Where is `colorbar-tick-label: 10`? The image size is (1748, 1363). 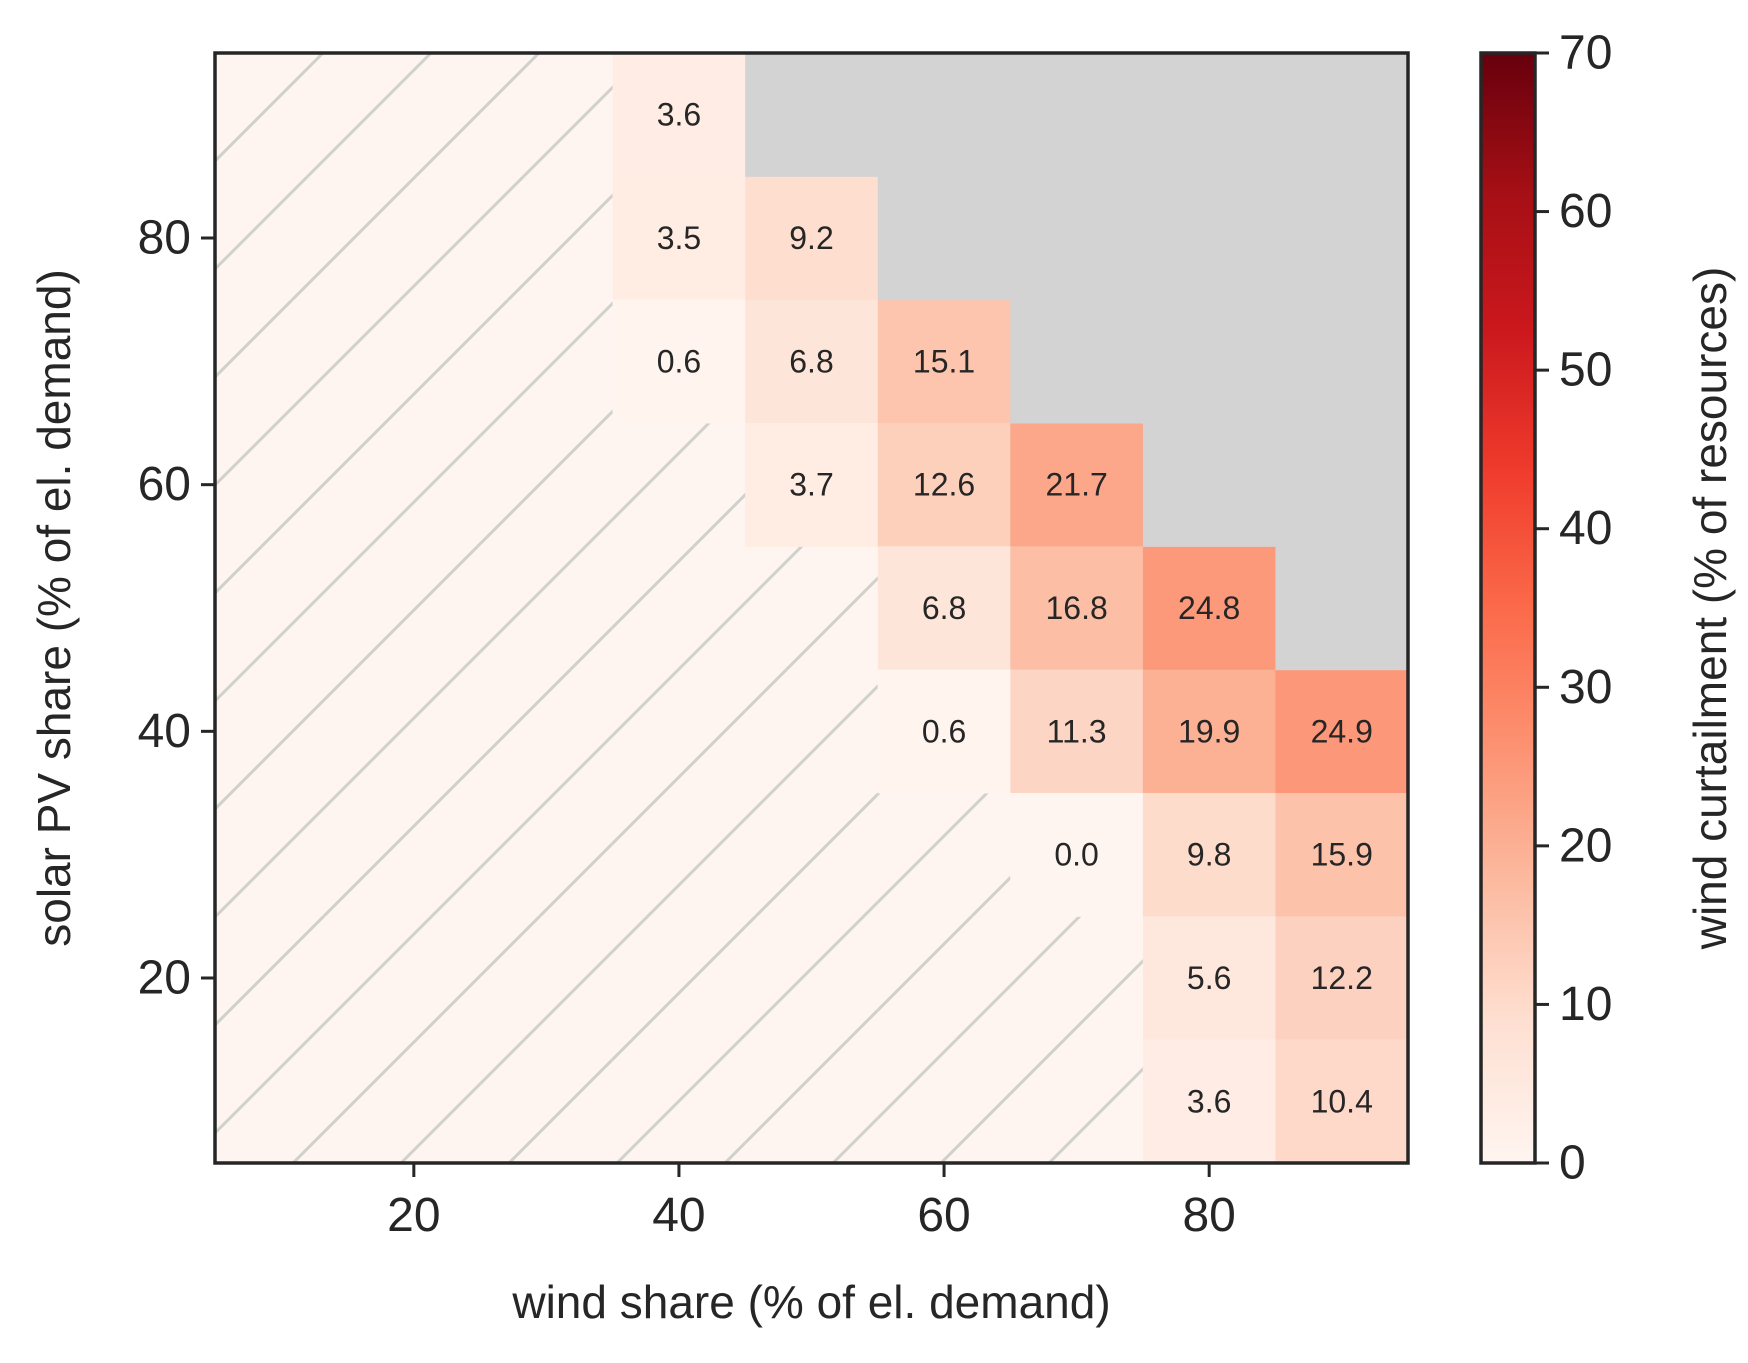
colorbar-tick-label: 10 is located at coordinates (1585, 1004).